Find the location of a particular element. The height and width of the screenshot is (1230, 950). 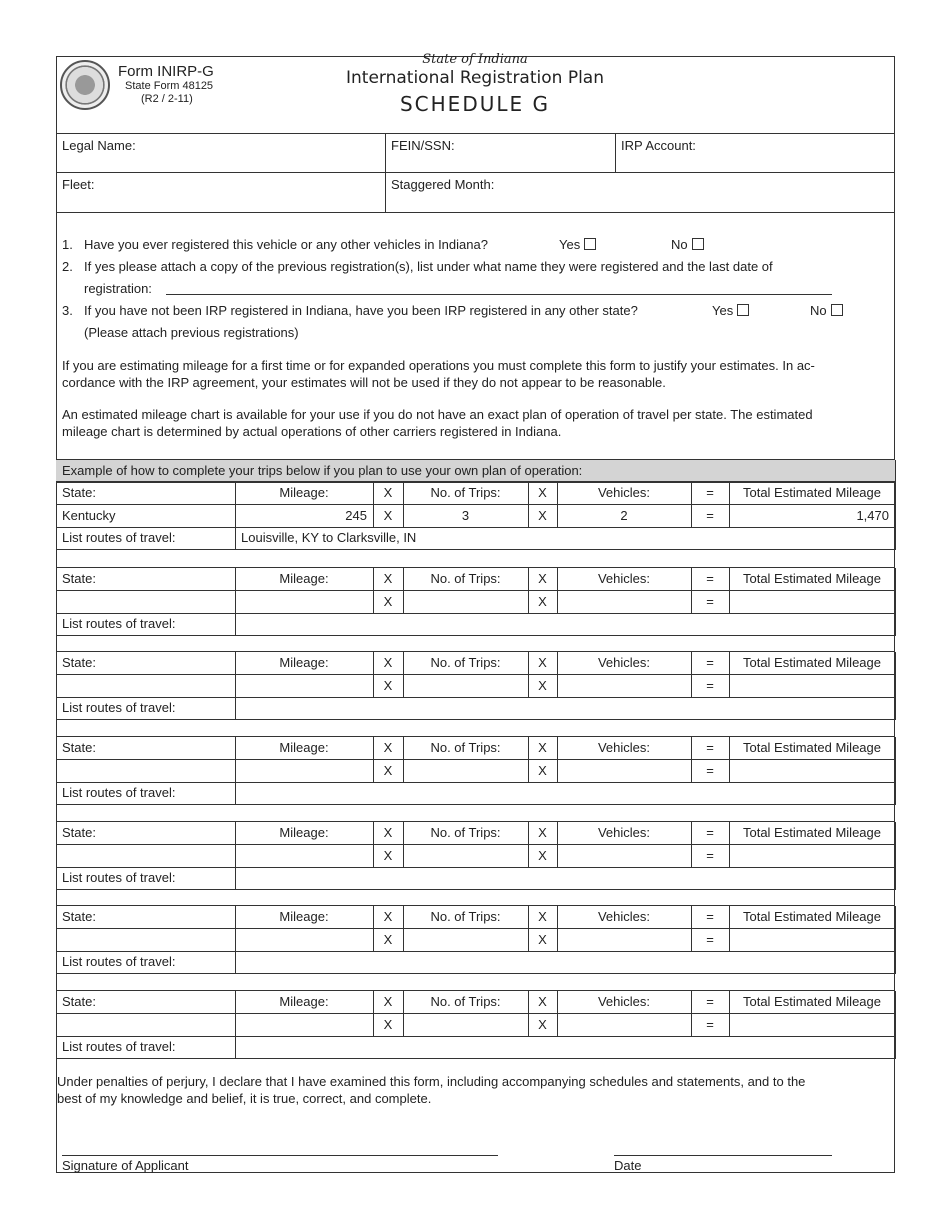

fleet-field: Fleet: is located at coordinates (78, 184).